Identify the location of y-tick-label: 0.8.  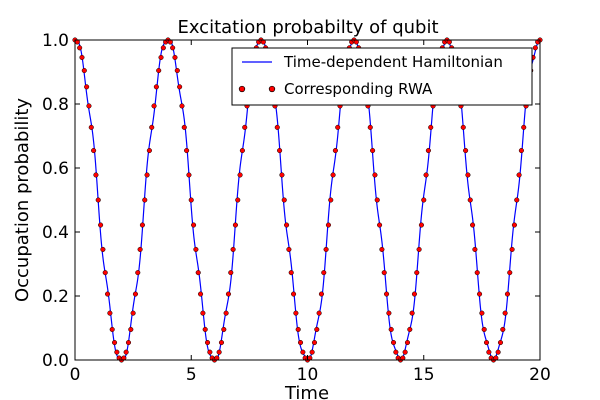
(55, 105).